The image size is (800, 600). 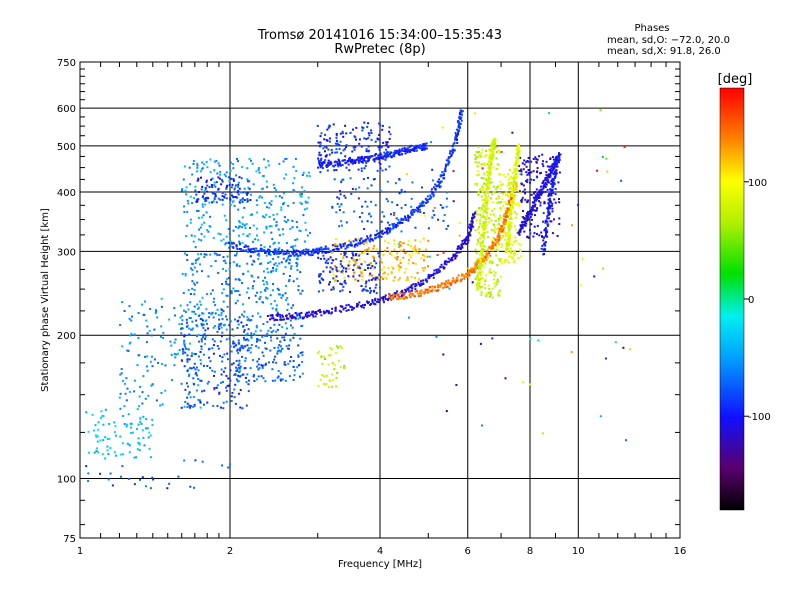 What do you see at coordinates (380, 551) in the screenshot?
I see `x-tick-label: 4` at bounding box center [380, 551].